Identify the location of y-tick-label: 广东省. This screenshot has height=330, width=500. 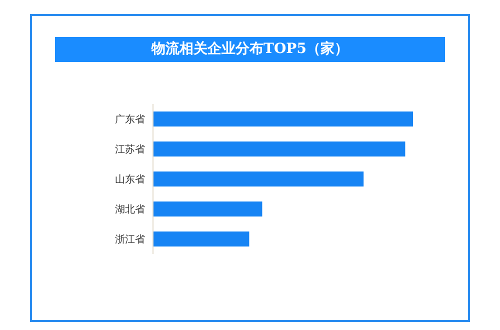
(130, 120).